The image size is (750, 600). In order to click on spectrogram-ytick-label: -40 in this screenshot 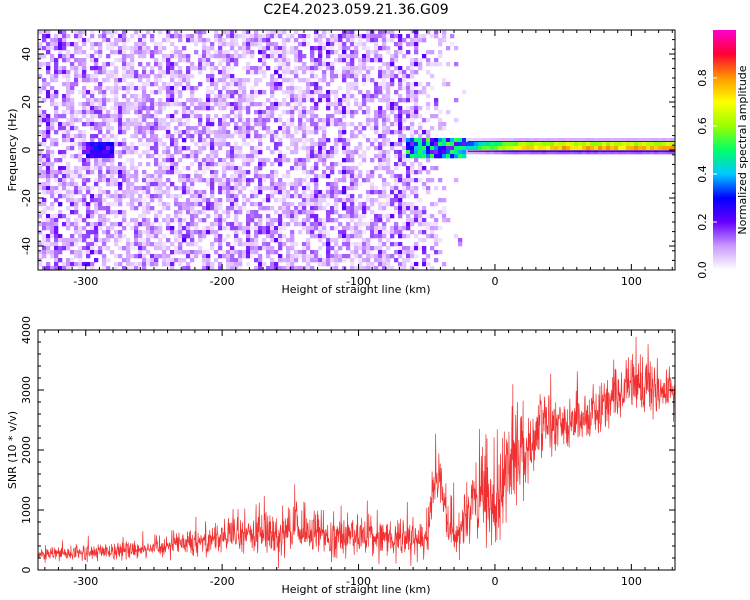, I will do `click(26, 246)`.